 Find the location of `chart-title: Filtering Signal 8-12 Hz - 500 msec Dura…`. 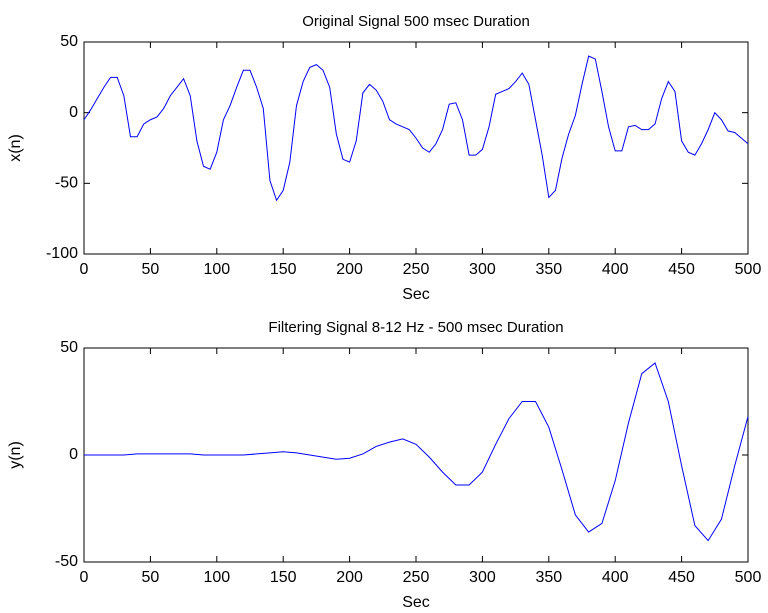

chart-title: Filtering Signal 8-12 Hz - 500 msec Dura… is located at coordinates (415, 327).